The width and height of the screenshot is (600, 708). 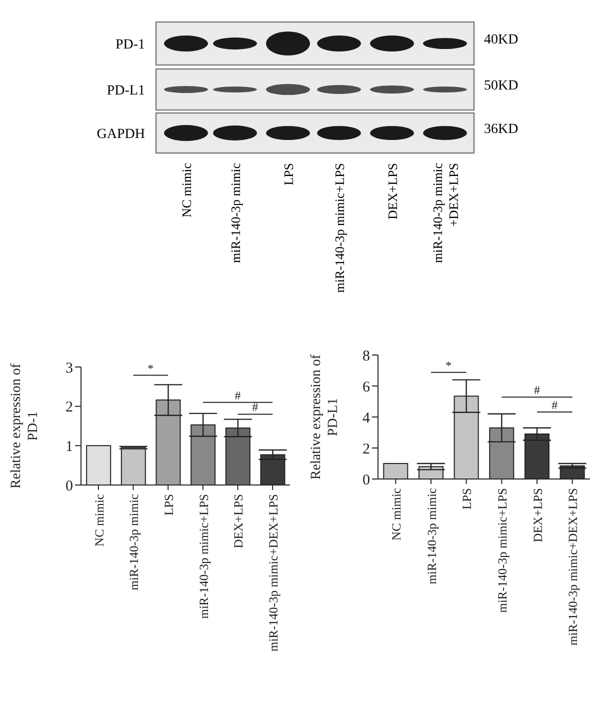 What do you see at coordinates (69, 446) in the screenshot?
I see `y-tick-label: 1` at bounding box center [69, 446].